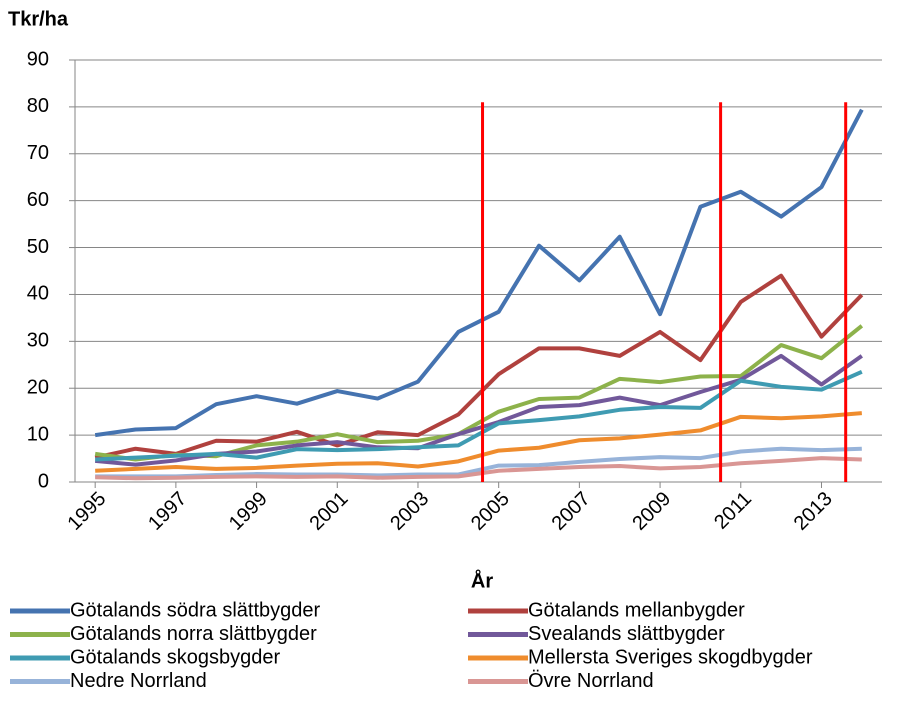 Image resolution: width=915 pixels, height=714 pixels. I want to click on x-tick-label: 2003, so click(409, 511).